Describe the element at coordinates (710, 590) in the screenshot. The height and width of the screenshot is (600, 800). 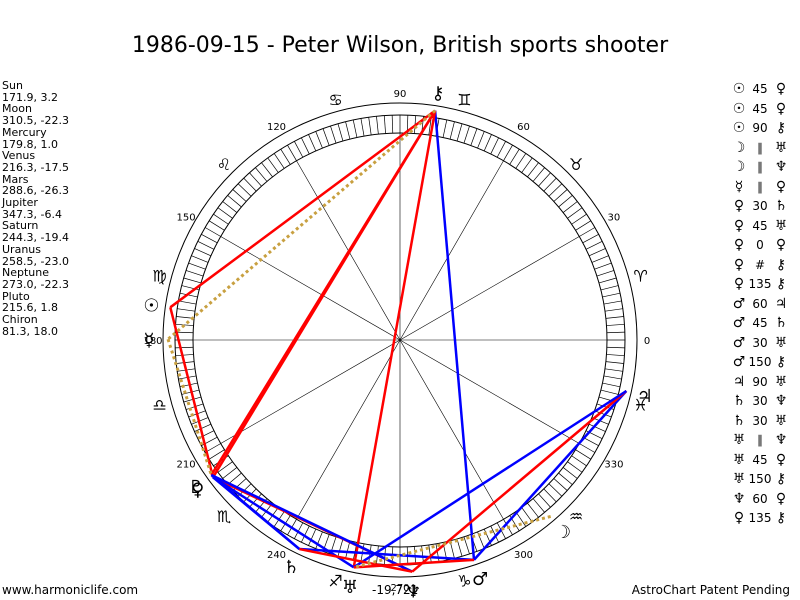
I see `footer-patent: AstroChart Patent Pending` at that location.